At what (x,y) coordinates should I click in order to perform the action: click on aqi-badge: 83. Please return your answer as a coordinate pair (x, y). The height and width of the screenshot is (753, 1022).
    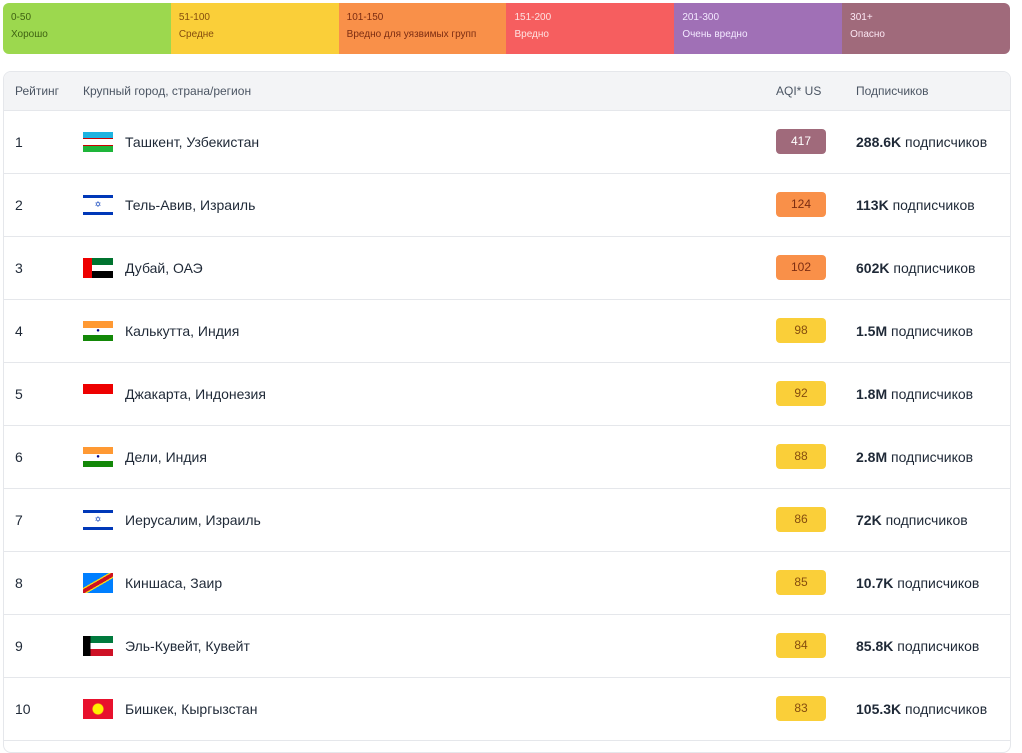
    Looking at the image, I should click on (801, 708).